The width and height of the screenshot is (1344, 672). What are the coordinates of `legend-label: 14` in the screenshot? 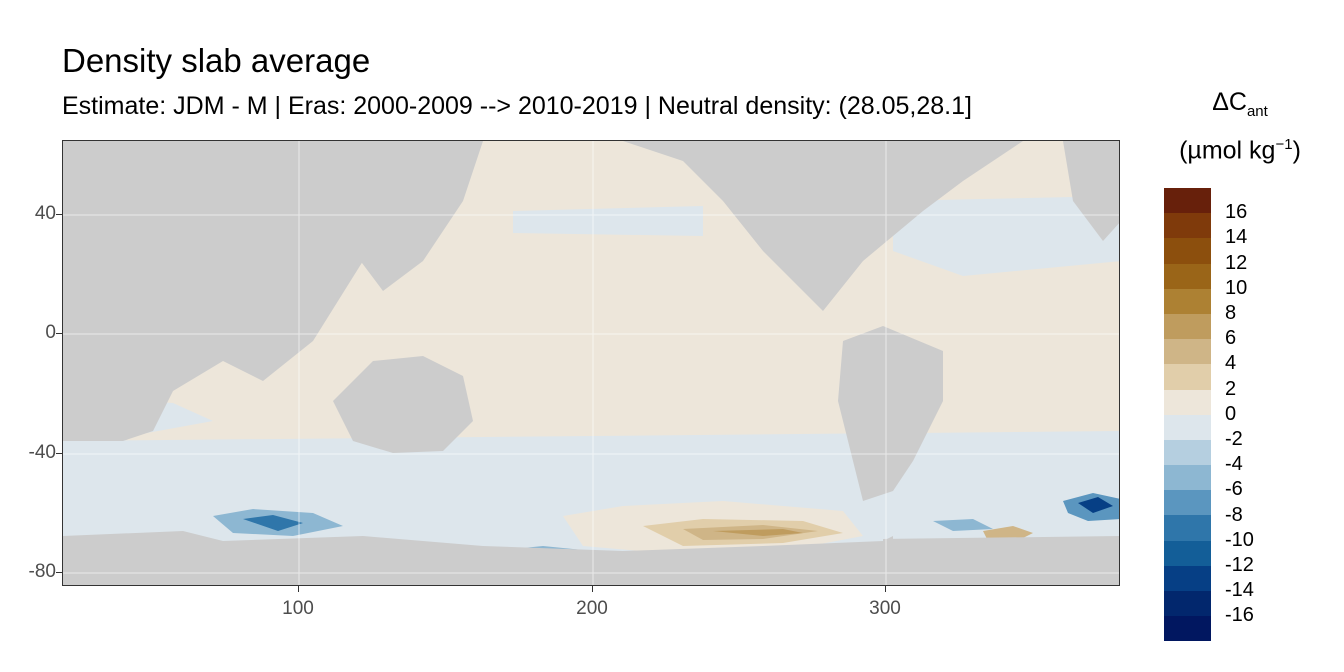 It's located at (1236, 237).